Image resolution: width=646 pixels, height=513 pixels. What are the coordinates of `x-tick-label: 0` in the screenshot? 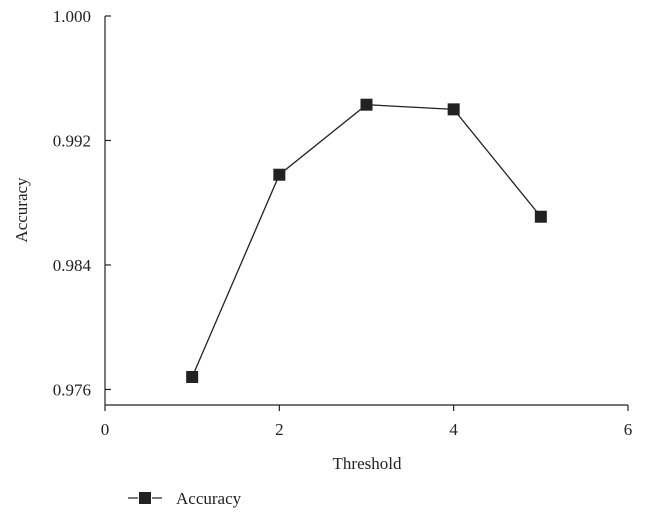 It's located at (105, 429).